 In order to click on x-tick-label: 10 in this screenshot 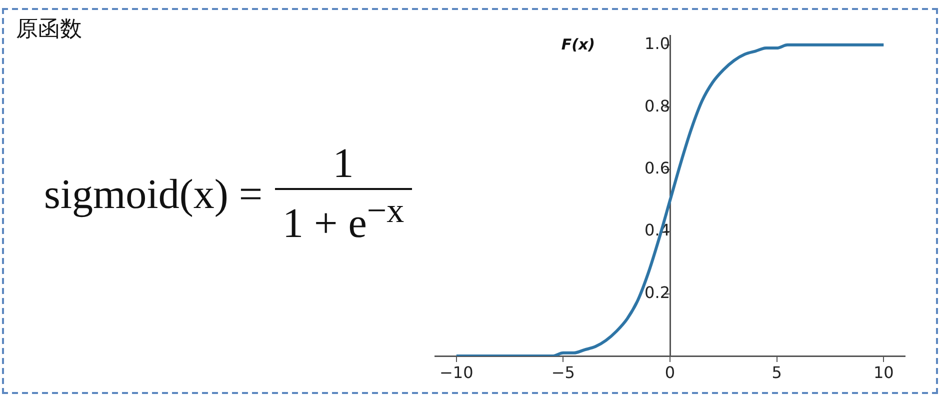, I will do `click(883, 372)`.